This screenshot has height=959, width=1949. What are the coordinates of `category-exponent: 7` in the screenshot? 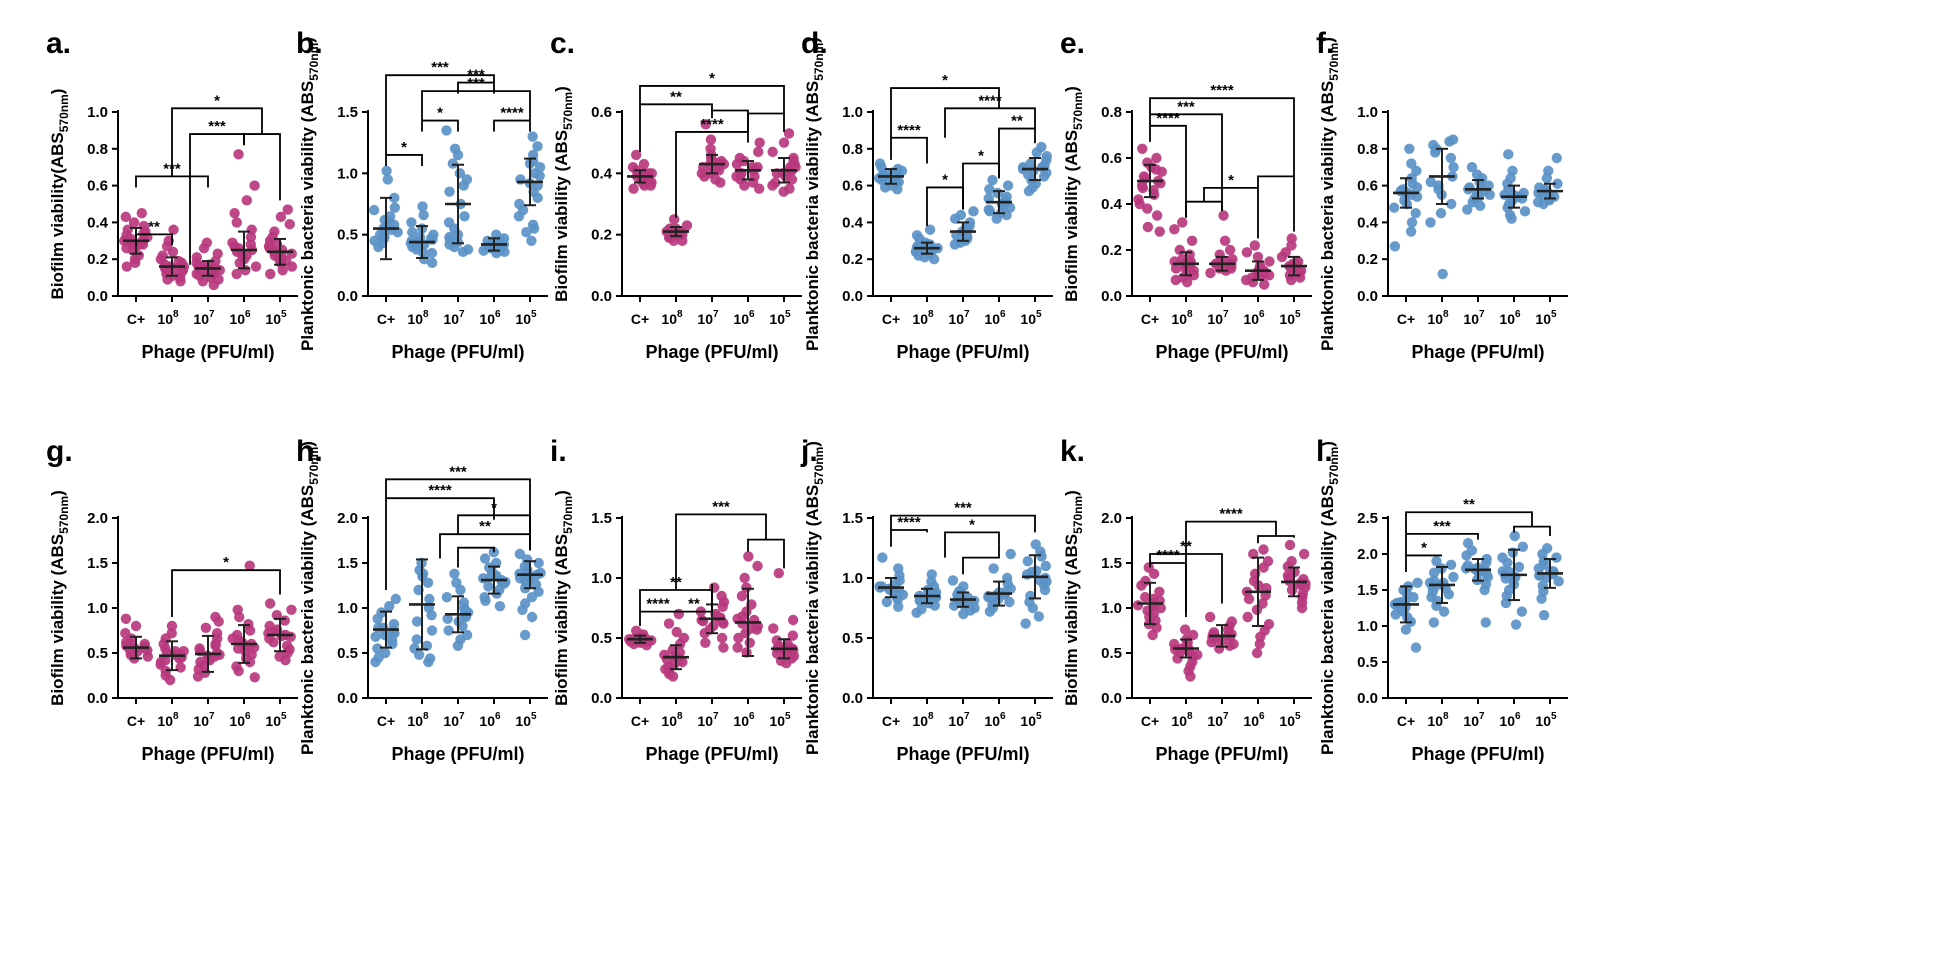 It's located at (462, 716).